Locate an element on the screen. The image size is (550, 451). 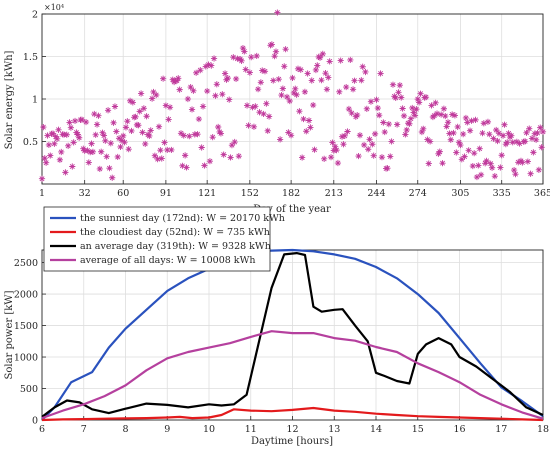
line-y-tick-label: 2000 is located at coordinates (26, 295).